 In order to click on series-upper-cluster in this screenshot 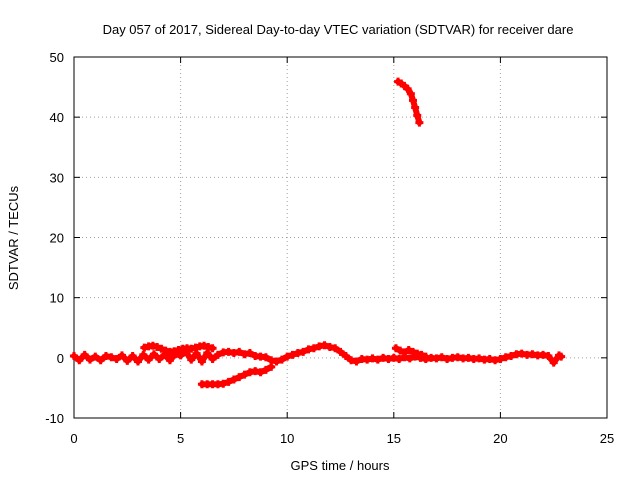, I will do `click(178, 348)`.